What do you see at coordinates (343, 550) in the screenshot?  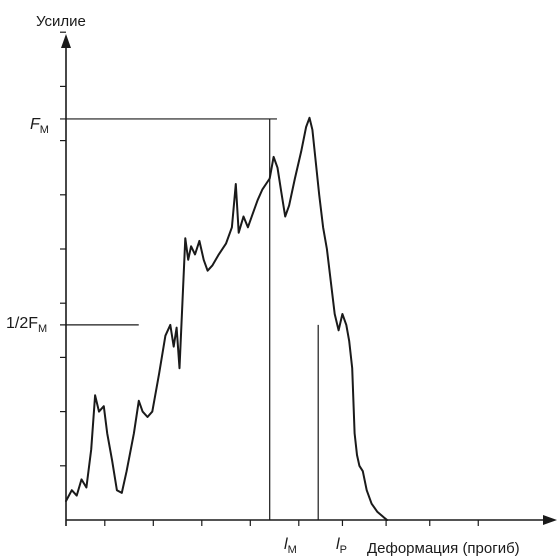 I see `ref-label-lp-sub: P` at bounding box center [343, 550].